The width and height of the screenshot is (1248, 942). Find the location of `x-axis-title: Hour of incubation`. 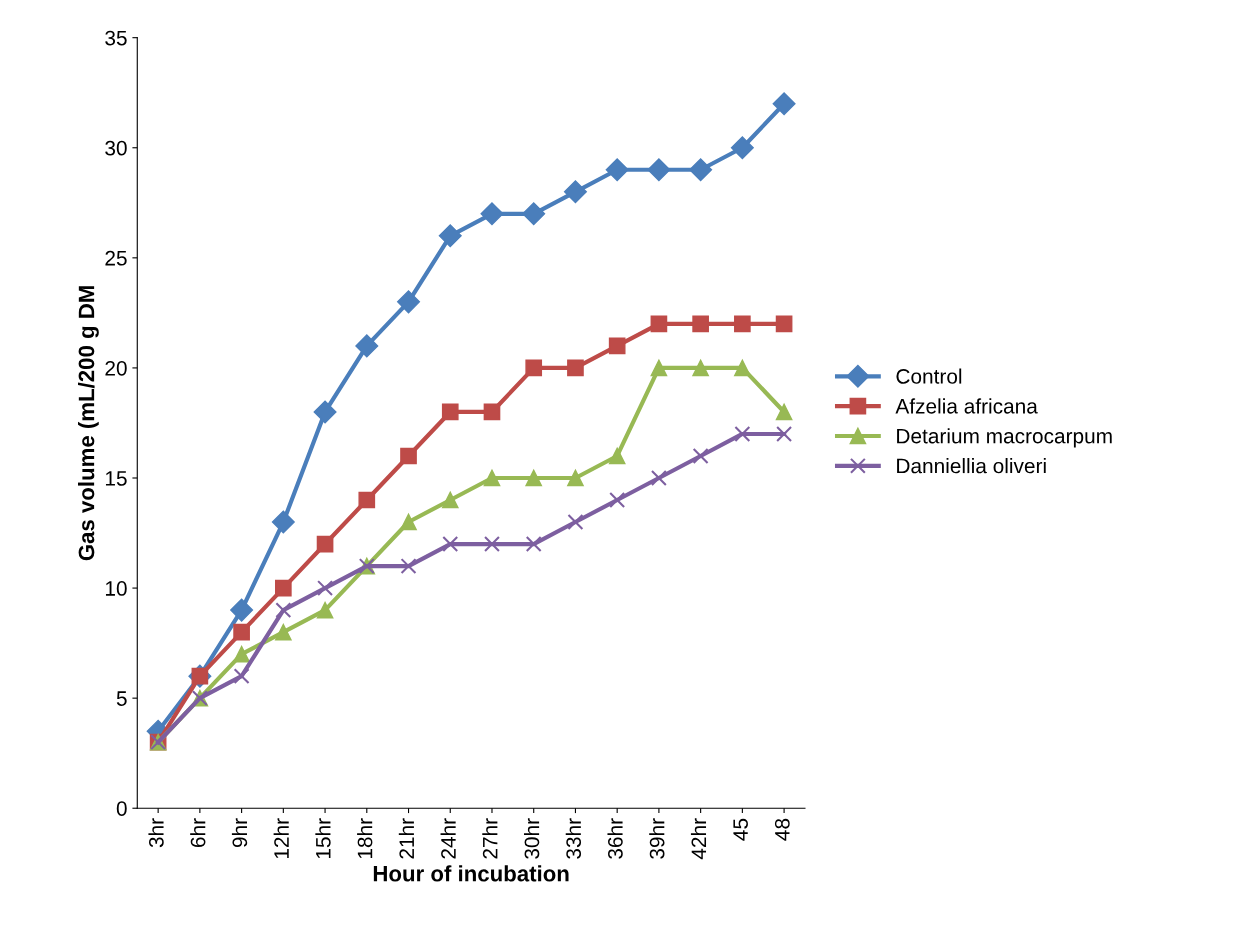

x-axis-title: Hour of incubation is located at coordinates (471, 873).